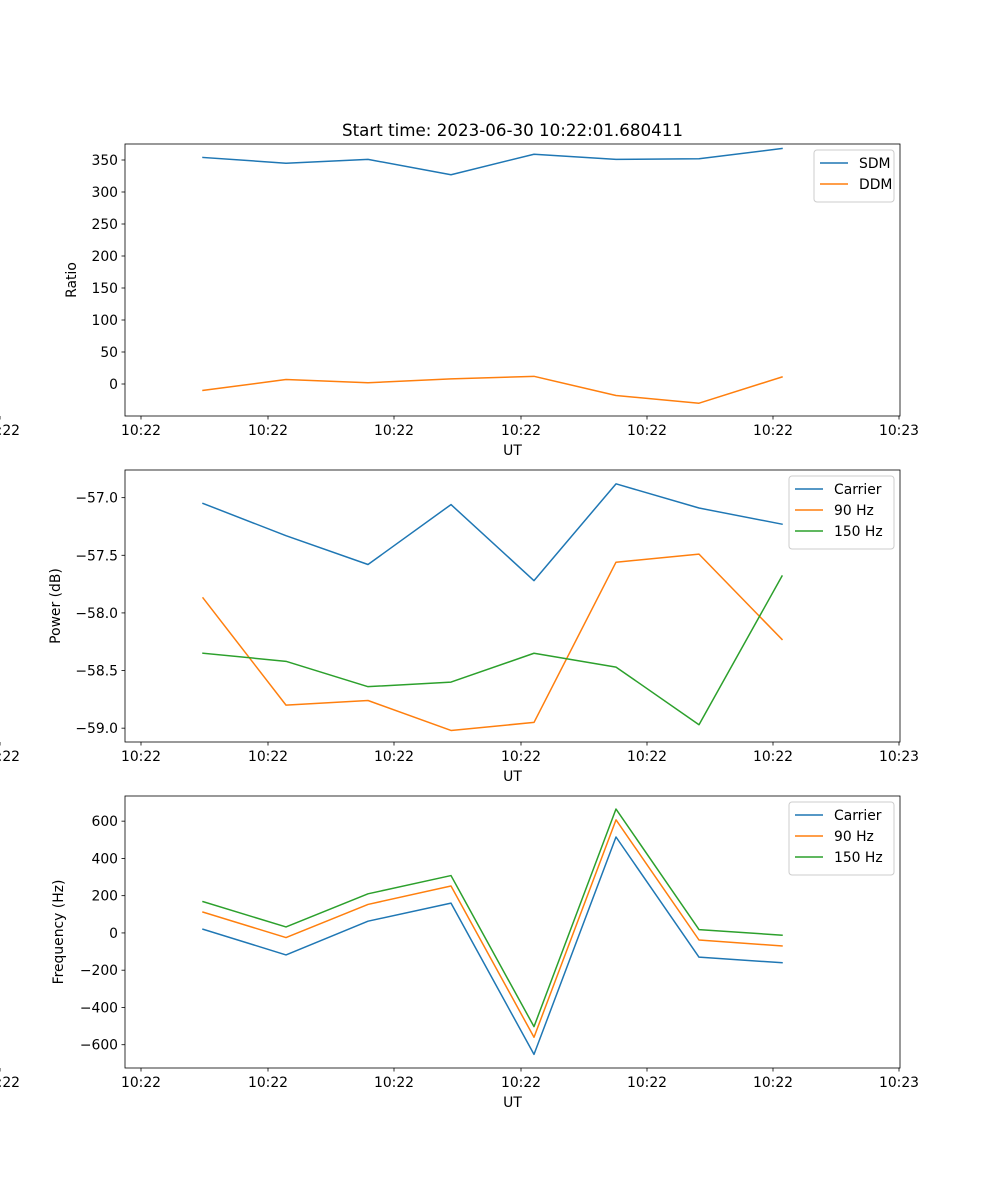  What do you see at coordinates (512, 130) in the screenshot?
I see `chart-title: Start time: 2023-06-30 10:22:01.680411` at bounding box center [512, 130].